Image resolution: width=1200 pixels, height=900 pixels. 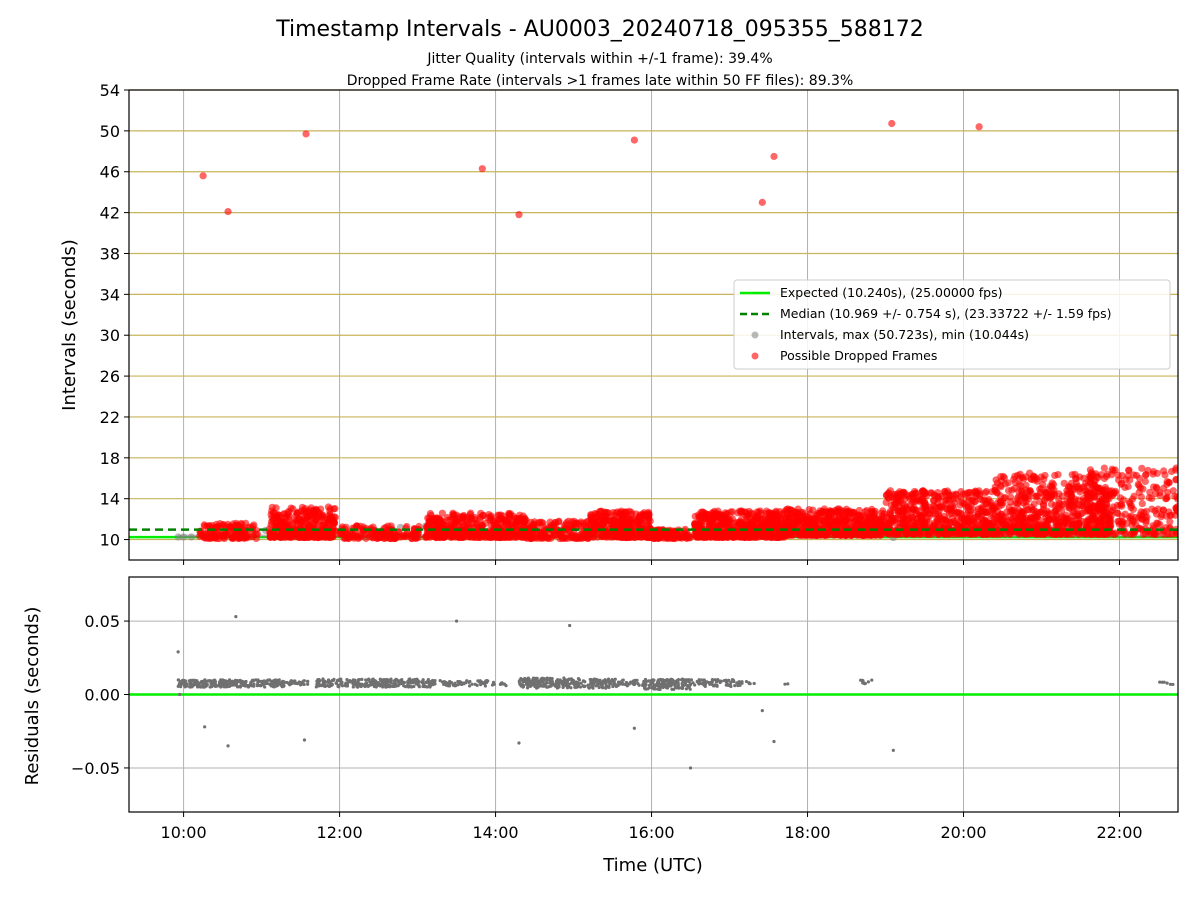 I want to click on intervals-ytick-label: 30, so click(x=110, y=335).